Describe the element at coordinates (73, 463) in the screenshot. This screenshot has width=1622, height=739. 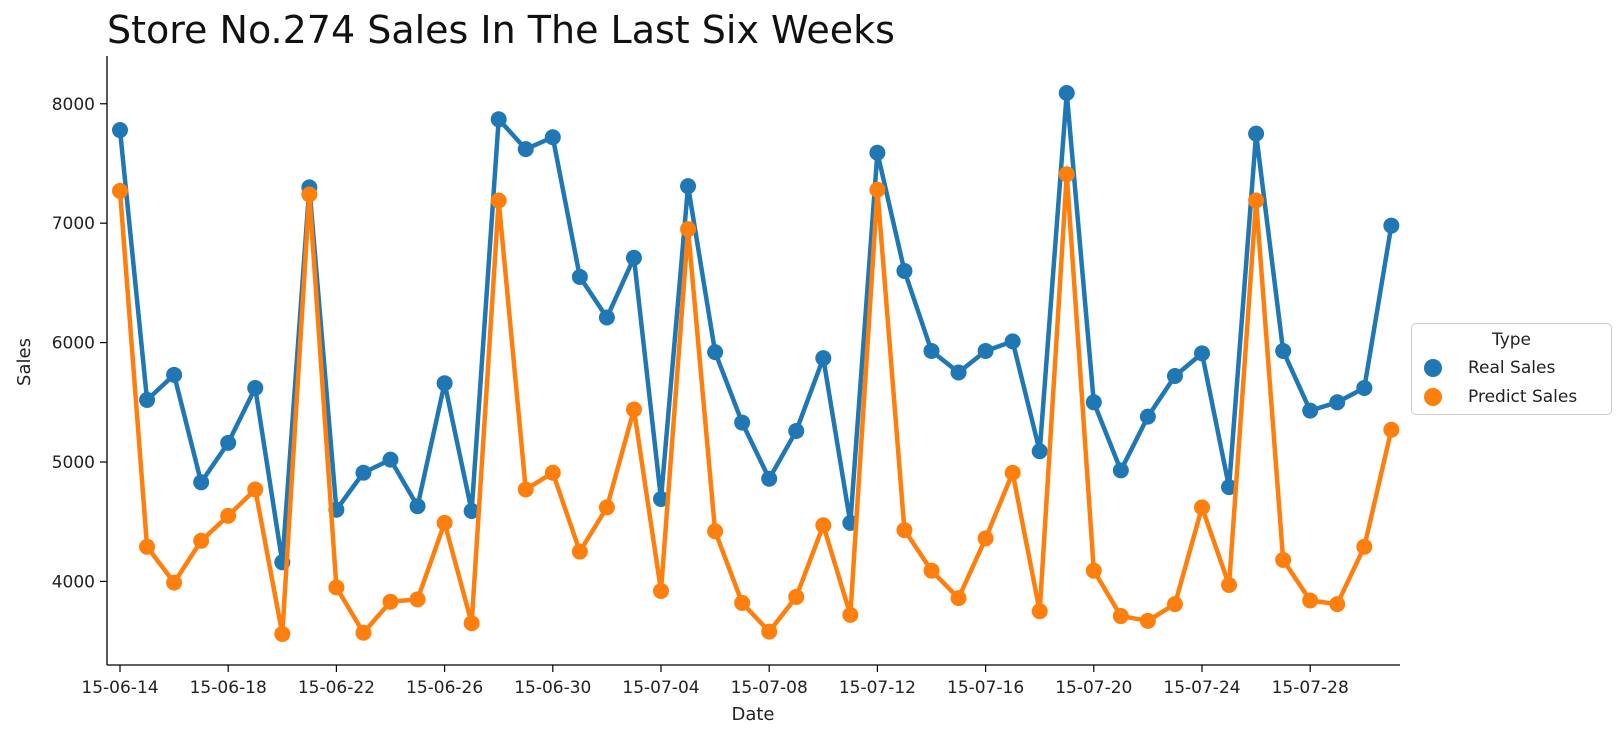
I see `y-tick-label: 5000` at that location.